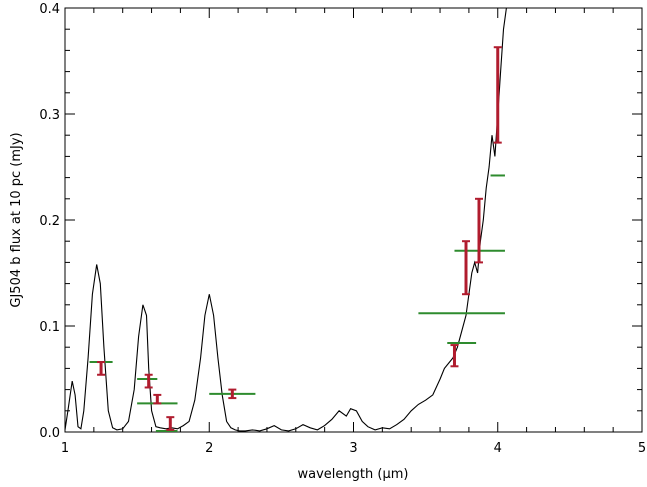 The width and height of the screenshot is (647, 487). Describe the element at coordinates (49, 115) in the screenshot. I see `y-tick-label: 0.3` at that location.